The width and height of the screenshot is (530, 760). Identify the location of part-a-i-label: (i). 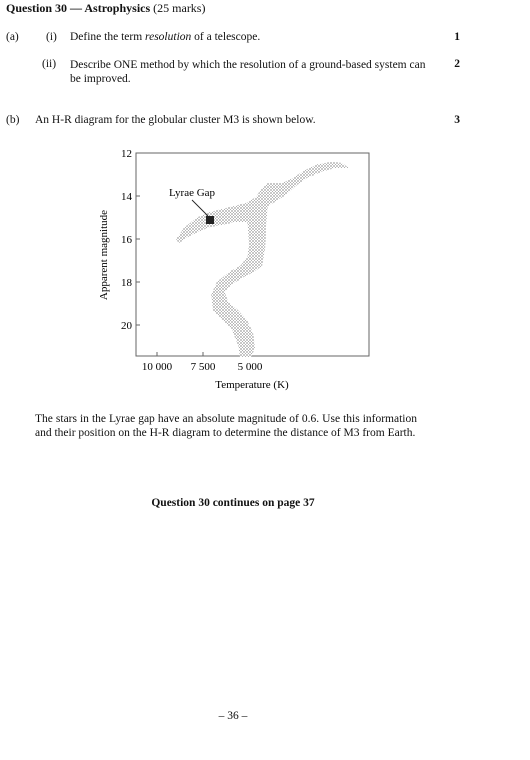
(51, 37).